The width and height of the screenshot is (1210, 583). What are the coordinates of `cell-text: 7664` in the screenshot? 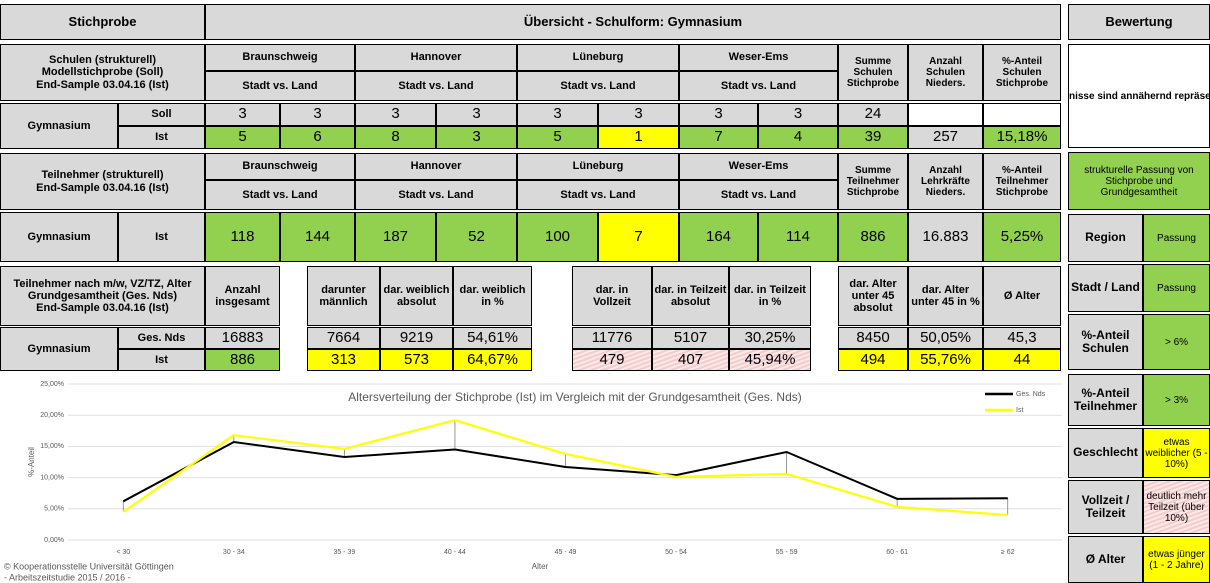 It's located at (343, 337).